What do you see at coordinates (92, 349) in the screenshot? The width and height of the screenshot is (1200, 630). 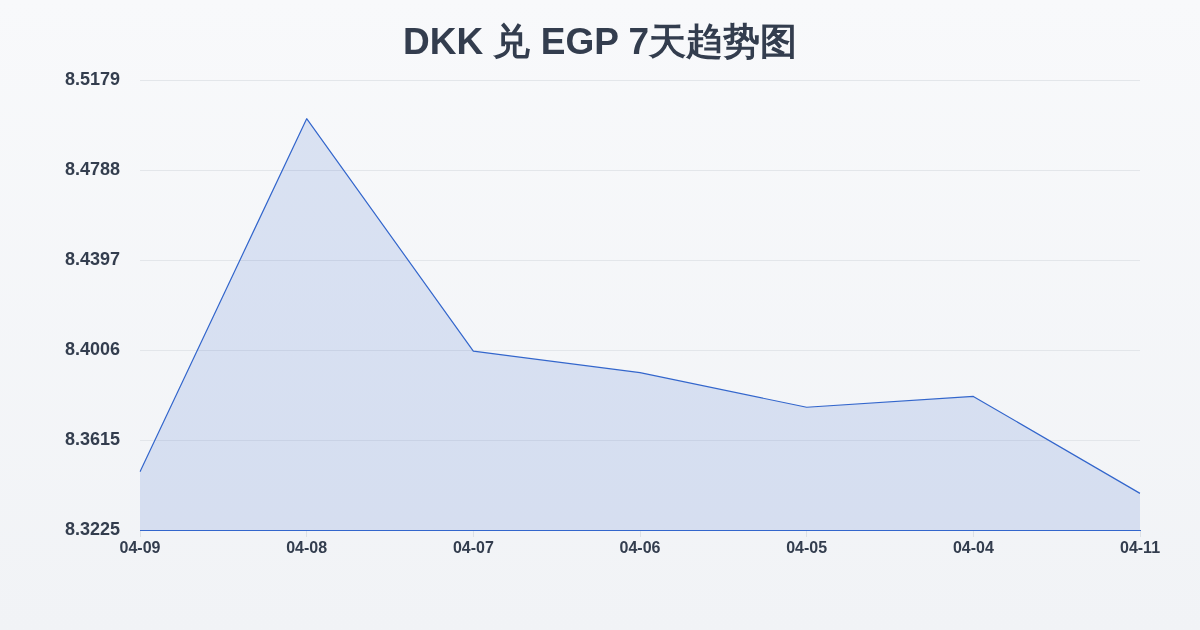 I see `y-tick-label: 8.4006` at bounding box center [92, 349].